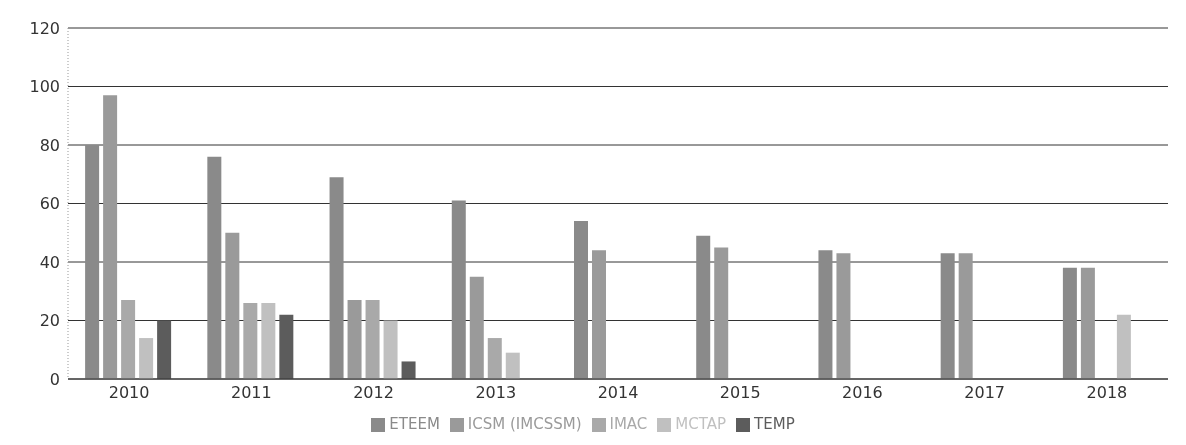 This screenshot has width=1186, height=445. Describe the element at coordinates (129, 393) in the screenshot. I see `x-tick-label: 2010` at that location.